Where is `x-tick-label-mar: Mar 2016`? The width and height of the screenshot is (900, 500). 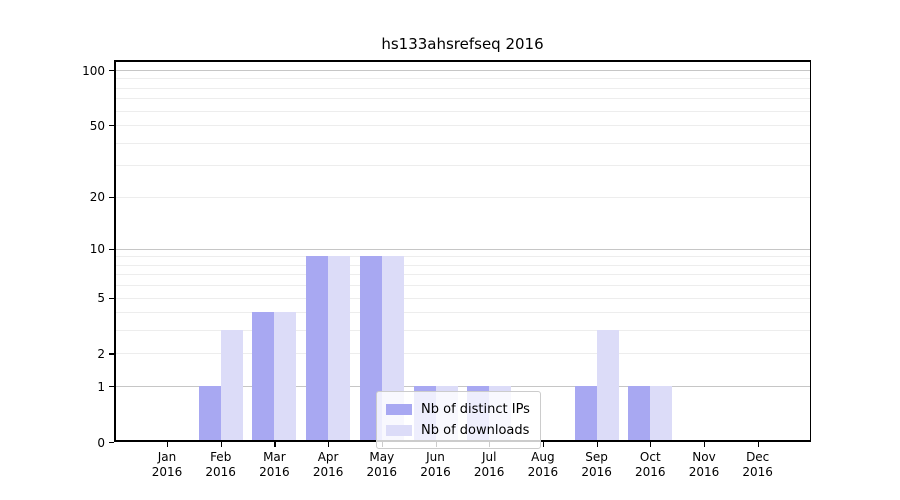 x-tick-label-mar: Mar 2016 is located at coordinates (274, 465).